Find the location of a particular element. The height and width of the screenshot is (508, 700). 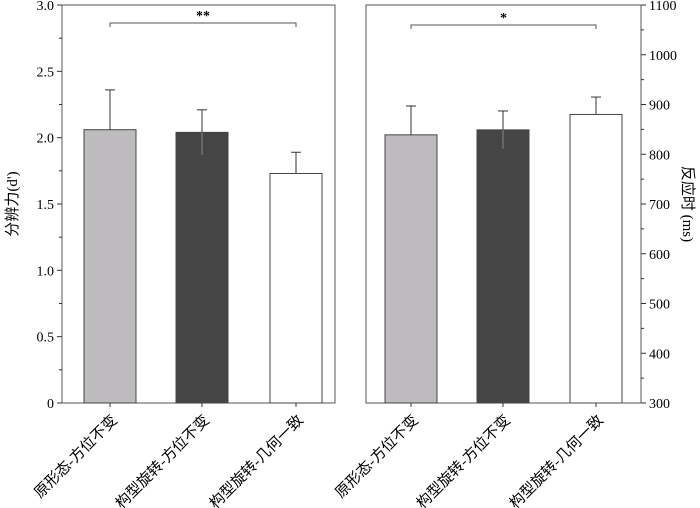

y-tick-label: 700 is located at coordinates (659, 205).